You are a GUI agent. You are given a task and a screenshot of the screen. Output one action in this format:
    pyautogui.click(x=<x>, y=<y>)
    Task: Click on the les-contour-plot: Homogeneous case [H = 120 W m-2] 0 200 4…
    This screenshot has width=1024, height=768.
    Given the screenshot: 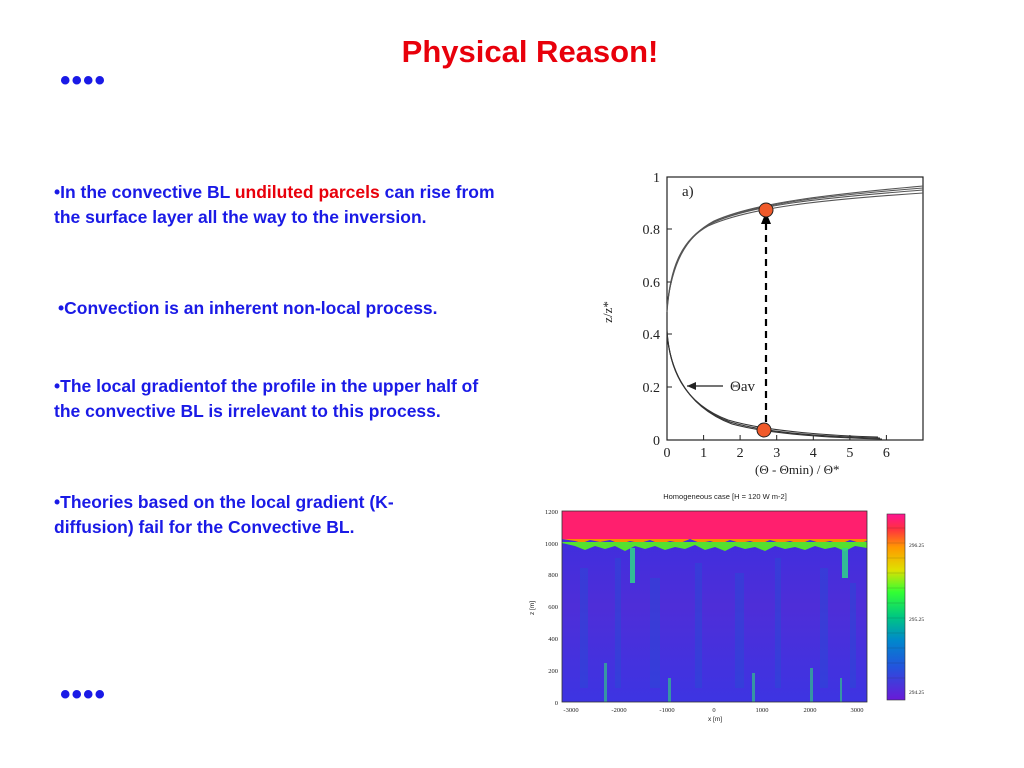 What is the action you would take?
    pyautogui.click(x=726, y=607)
    